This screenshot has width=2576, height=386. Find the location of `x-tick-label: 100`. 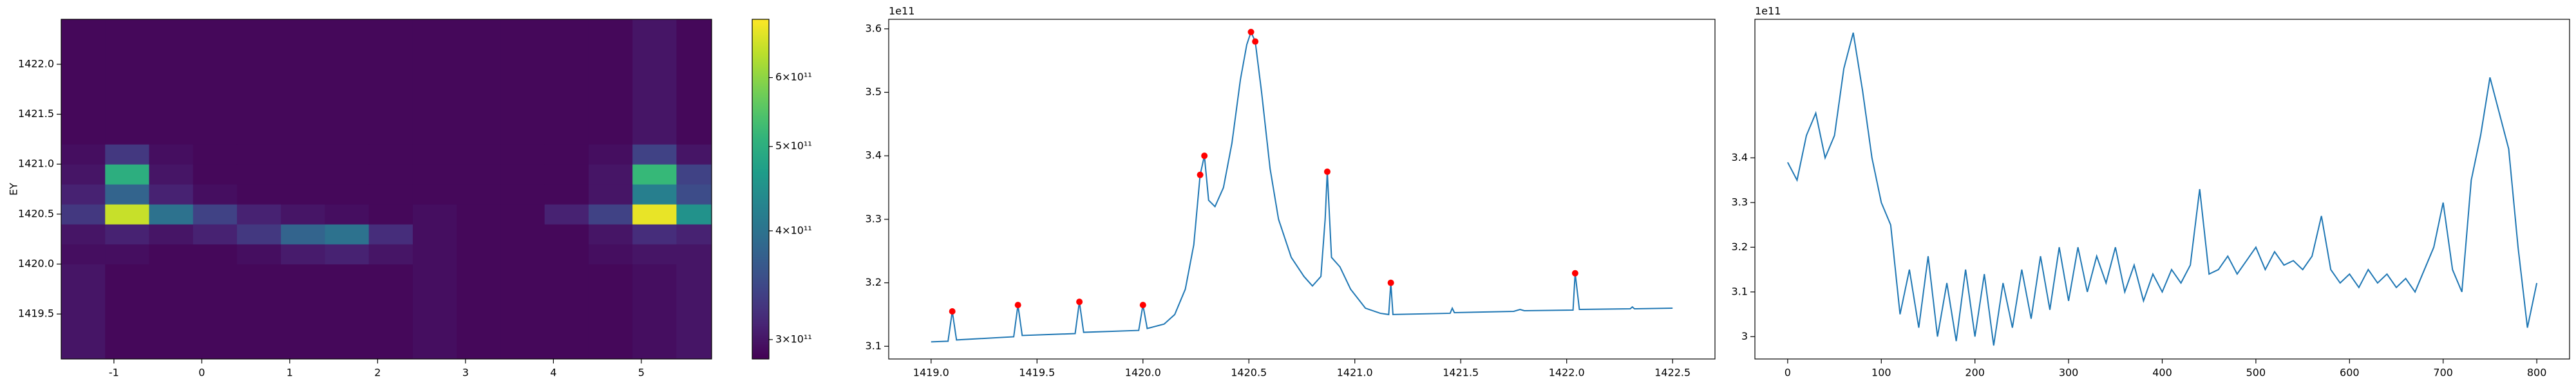

x-tick-label: 100 is located at coordinates (1881, 373).